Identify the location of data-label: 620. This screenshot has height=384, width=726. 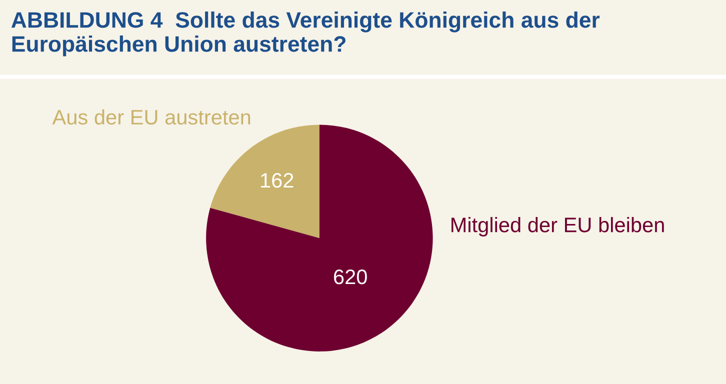
(350, 277).